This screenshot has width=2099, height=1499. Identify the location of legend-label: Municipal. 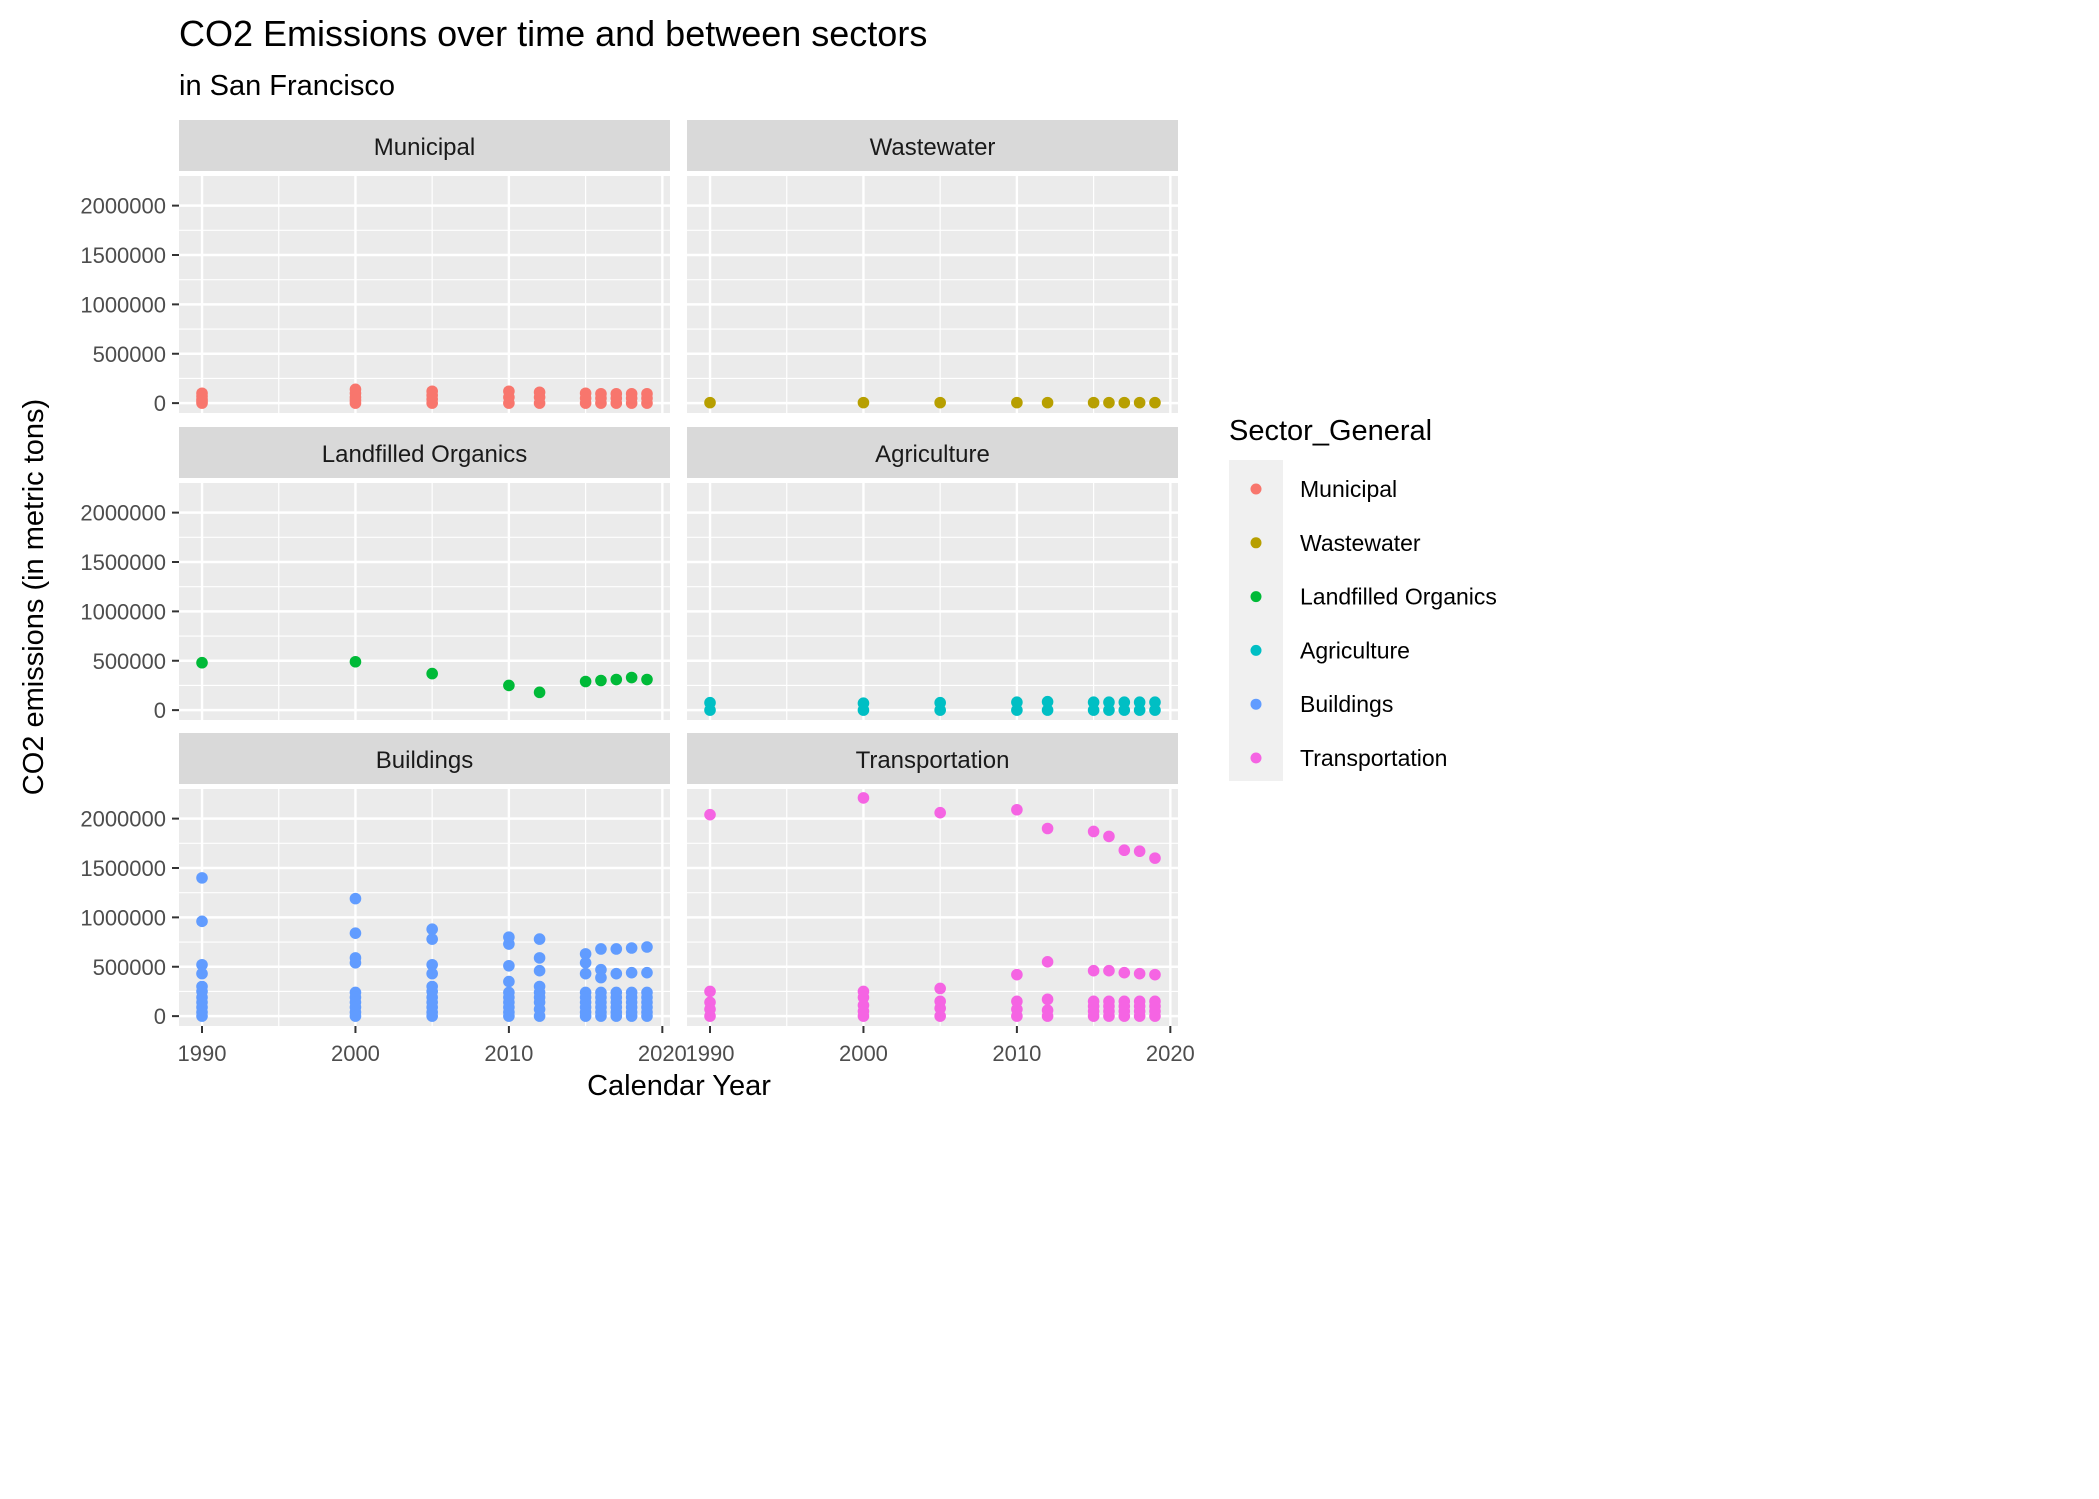
(1348, 489).